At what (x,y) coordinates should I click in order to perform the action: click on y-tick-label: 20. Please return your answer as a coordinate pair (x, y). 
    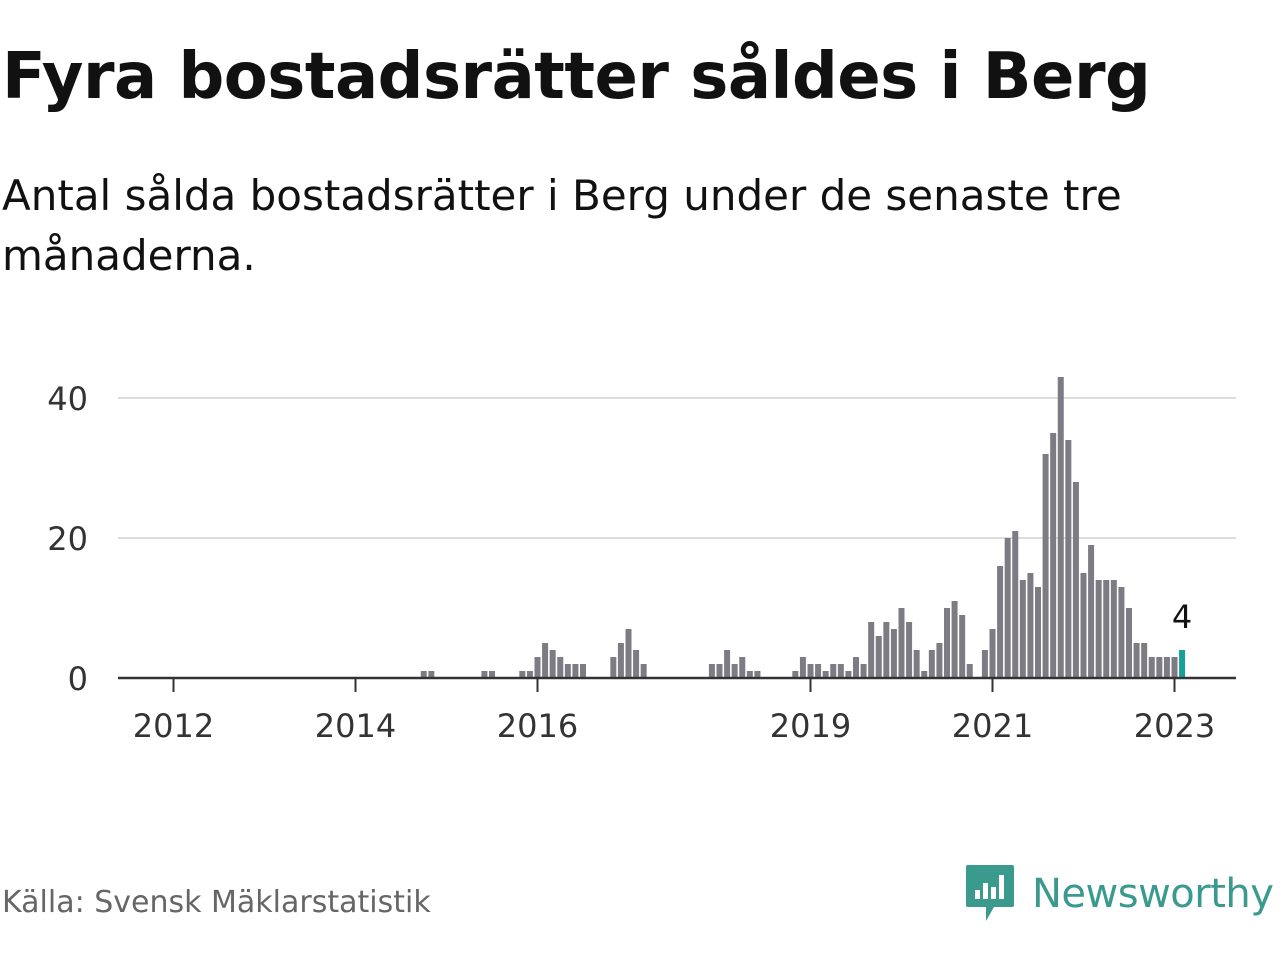
    Looking at the image, I should click on (67, 539).